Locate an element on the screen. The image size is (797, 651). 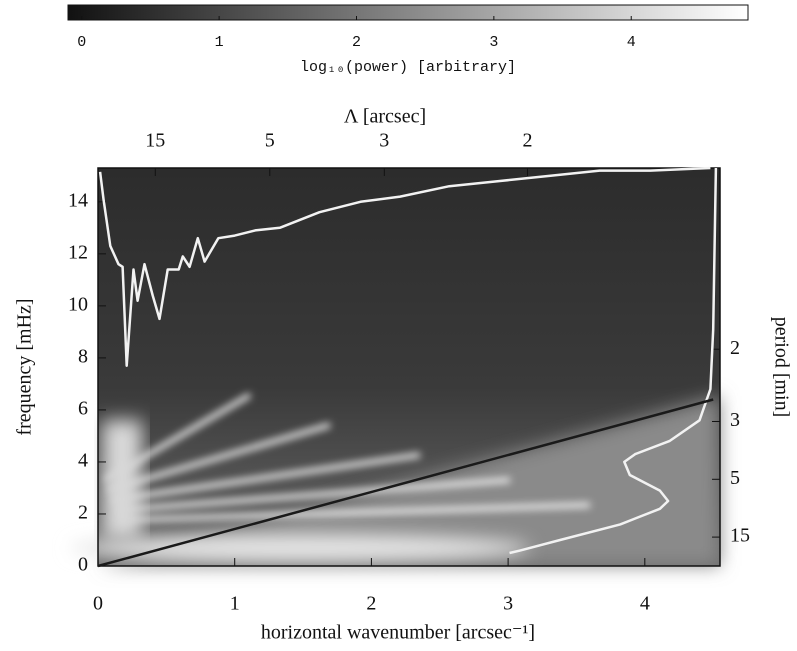
colorbar-tick-label: 0 is located at coordinates (81, 42).